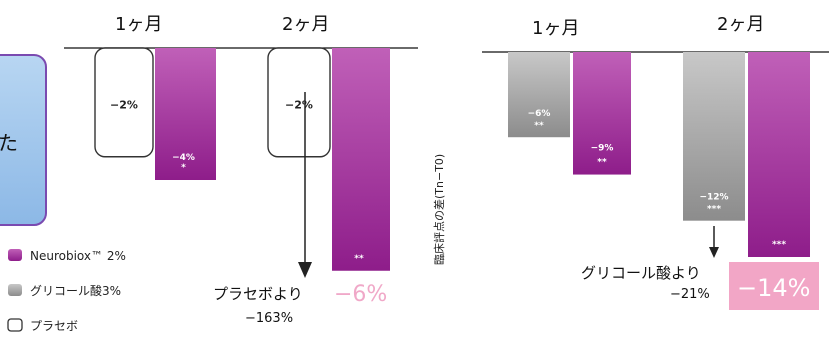 This screenshot has width=829, height=344. I want to click on bar-glycolic-mark-2: ***, so click(714, 210).